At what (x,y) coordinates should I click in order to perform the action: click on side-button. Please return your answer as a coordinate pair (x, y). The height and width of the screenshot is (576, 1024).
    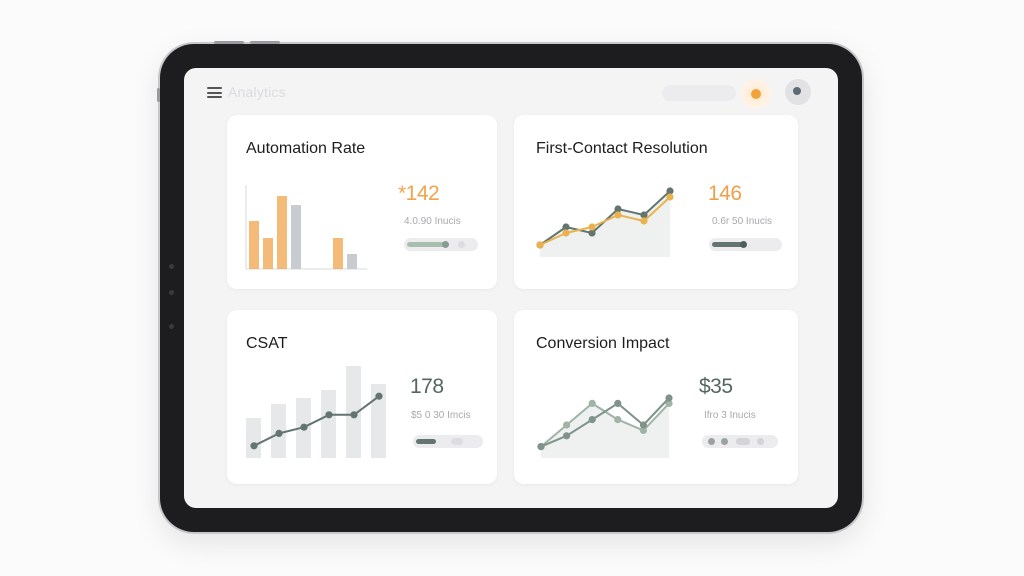
    Looking at the image, I should click on (158, 95).